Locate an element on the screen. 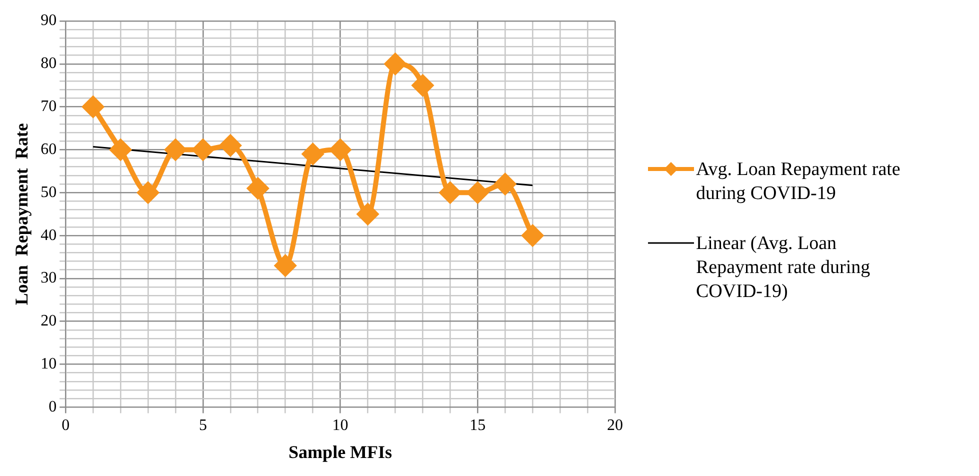 This screenshot has height=476, width=979. y-tick-label: 70 is located at coordinates (48, 107).